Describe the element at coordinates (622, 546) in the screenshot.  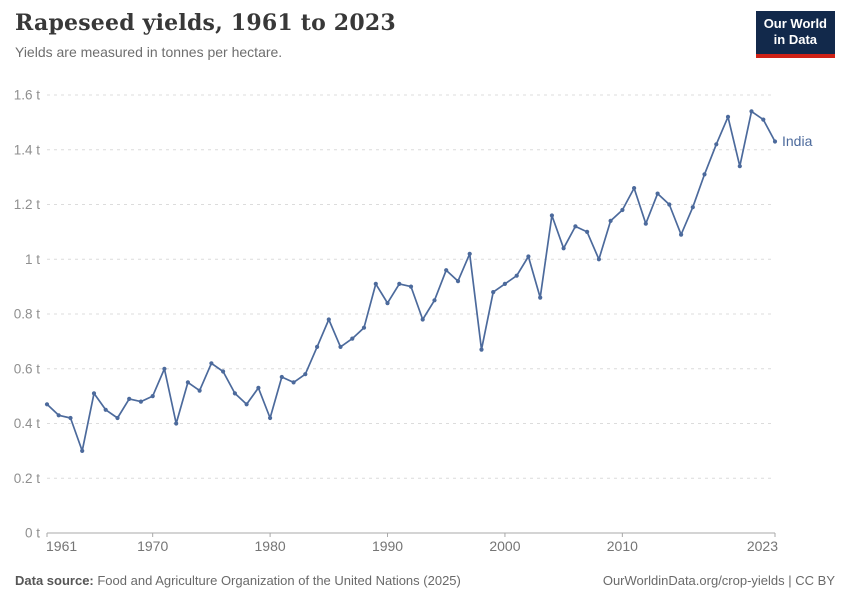
I see `x-tick-label: 2010` at that location.